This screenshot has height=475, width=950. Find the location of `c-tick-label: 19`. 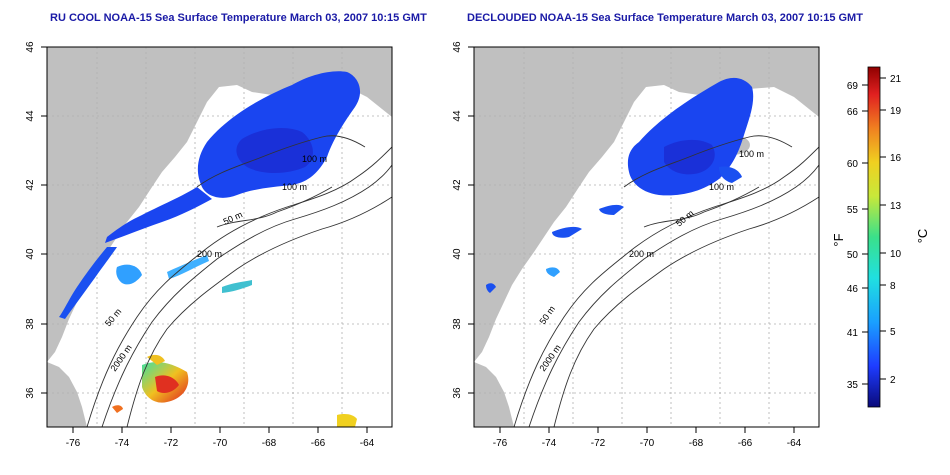

c-tick-label: 19 is located at coordinates (896, 111).